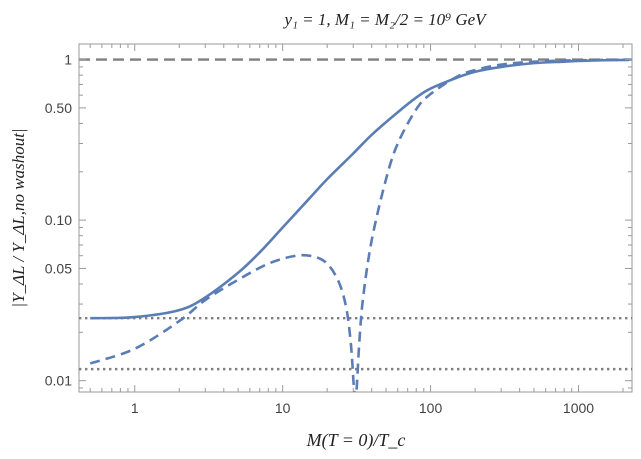 The height and width of the screenshot is (459, 641). What do you see at coordinates (283, 408) in the screenshot?
I see `x-tick-label: 10` at bounding box center [283, 408].